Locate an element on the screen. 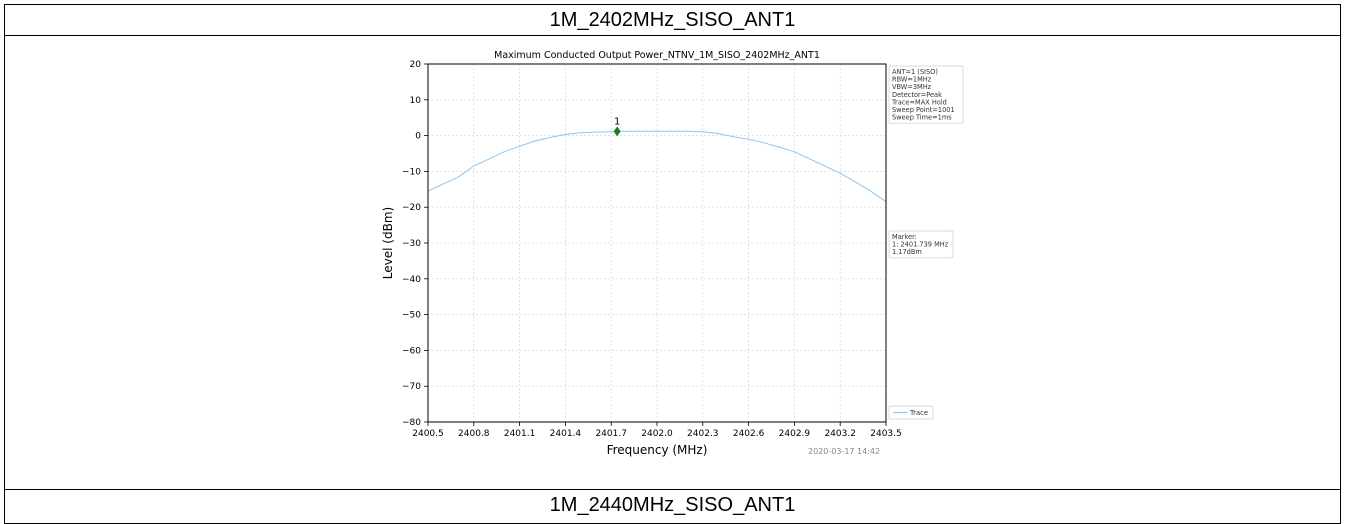 The height and width of the screenshot is (524, 1345). table-divider-bottom is located at coordinates (672, 489).